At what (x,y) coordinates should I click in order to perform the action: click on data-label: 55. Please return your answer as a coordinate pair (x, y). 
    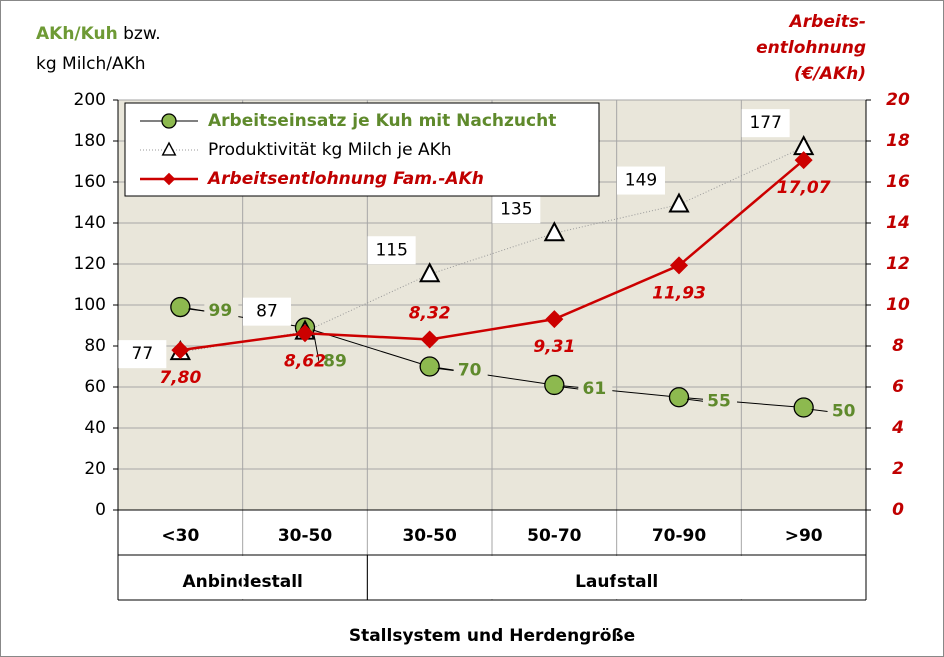
    Looking at the image, I should click on (719, 401).